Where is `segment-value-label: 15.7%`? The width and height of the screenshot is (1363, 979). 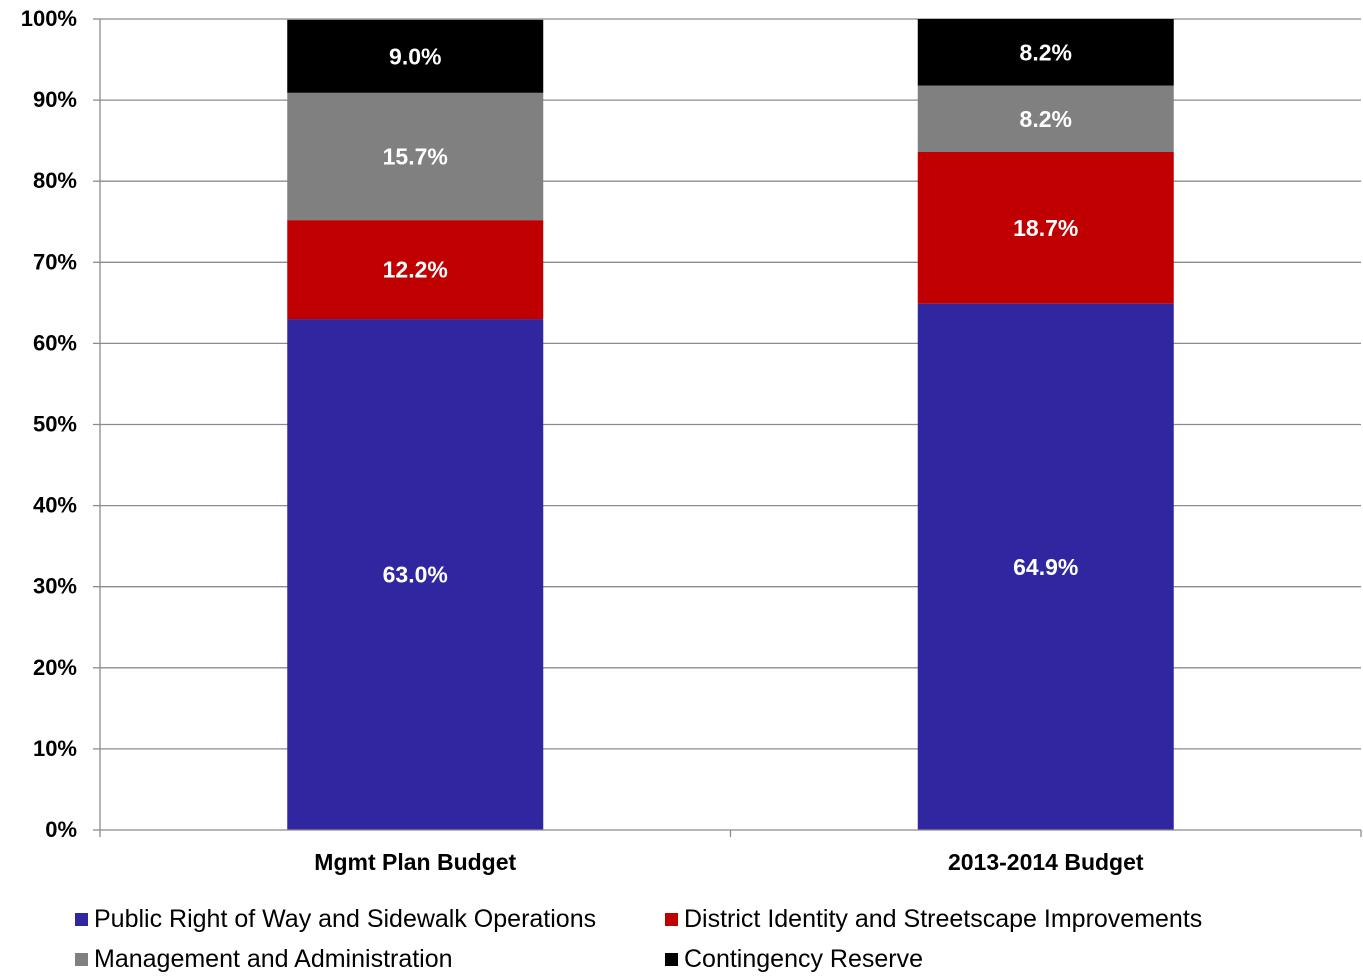 segment-value-label: 15.7% is located at coordinates (415, 156).